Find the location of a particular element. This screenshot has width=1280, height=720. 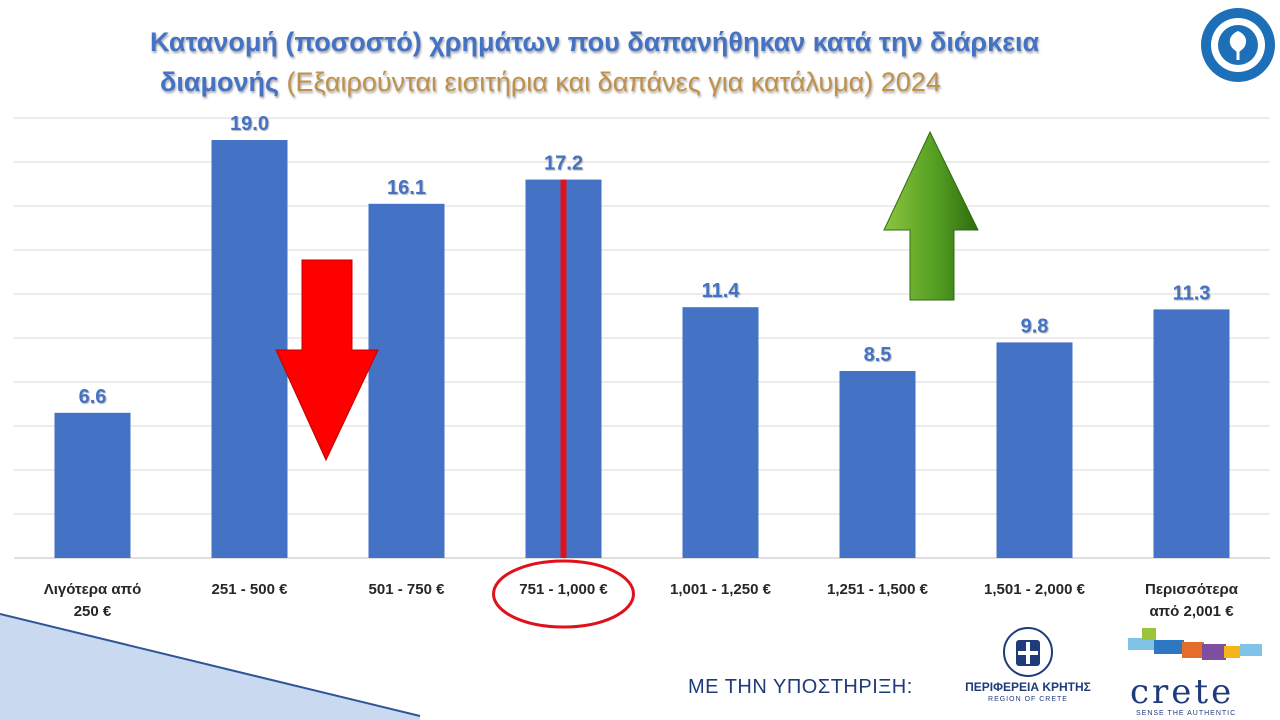

category-label-line: 751 - 1,000 € is located at coordinates (563, 589).